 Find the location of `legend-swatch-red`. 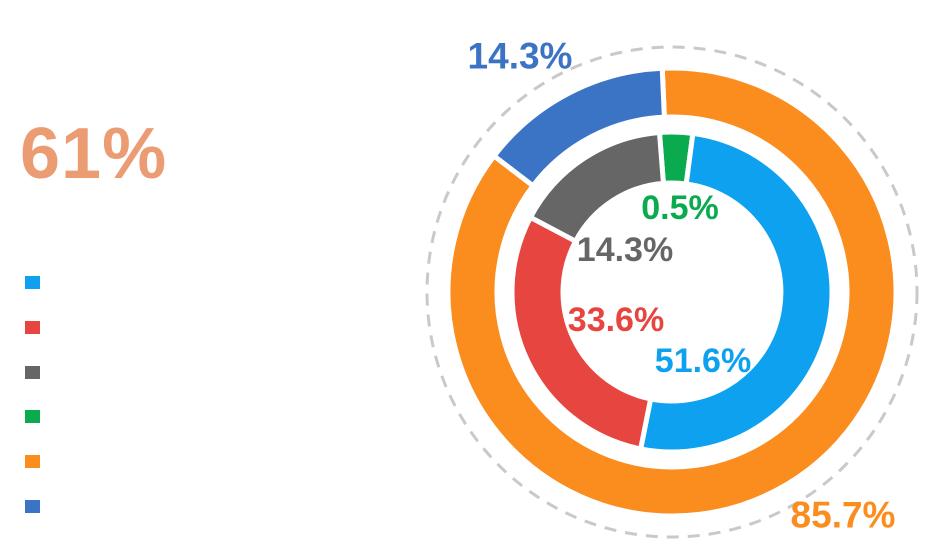

legend-swatch-red is located at coordinates (32, 327).